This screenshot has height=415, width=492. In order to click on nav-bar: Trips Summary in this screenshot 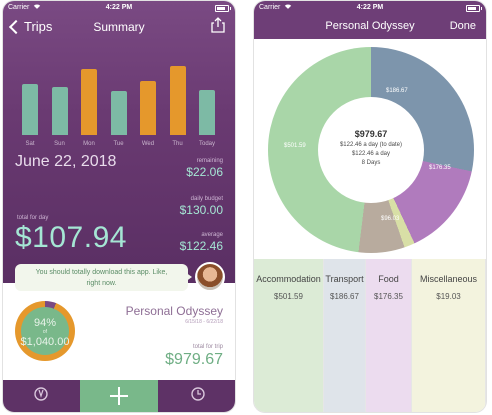, I will do `click(119, 27)`.